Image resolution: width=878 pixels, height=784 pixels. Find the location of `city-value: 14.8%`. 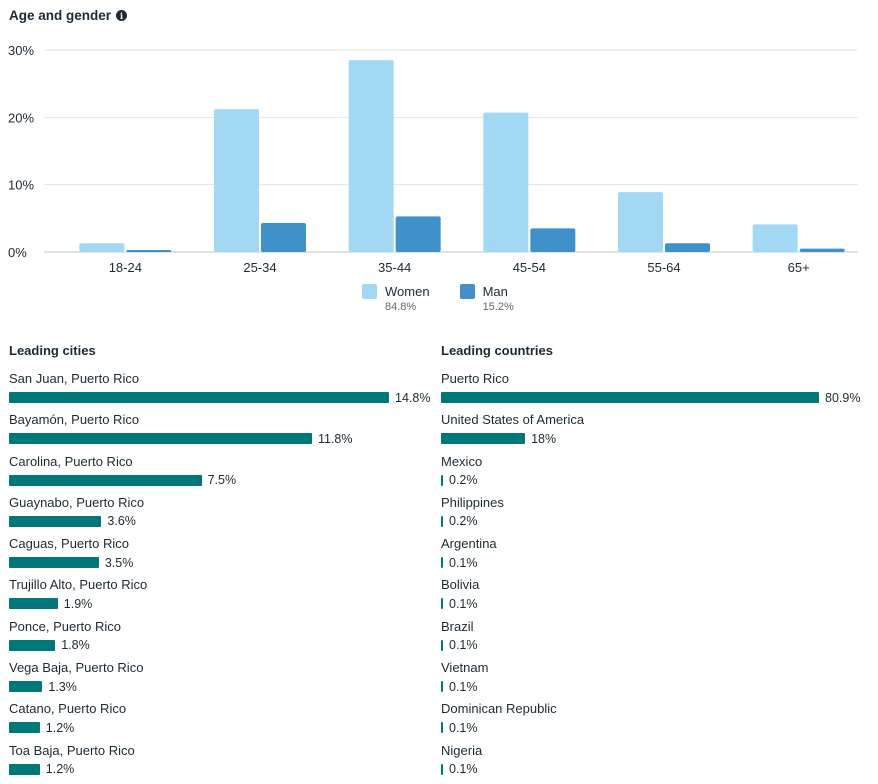

city-value: 14.8% is located at coordinates (413, 397).